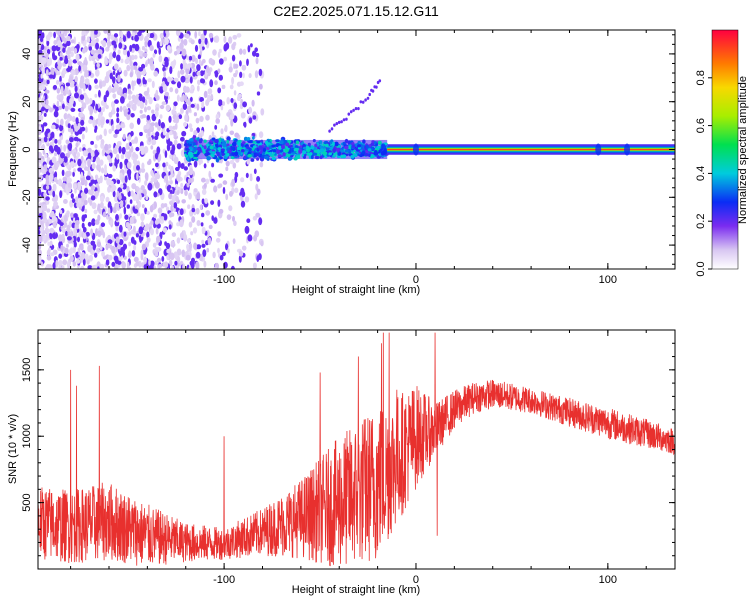 The height and width of the screenshot is (605, 750). Describe the element at coordinates (415, 149) in the screenshot. I see `steady-line-blob` at that location.